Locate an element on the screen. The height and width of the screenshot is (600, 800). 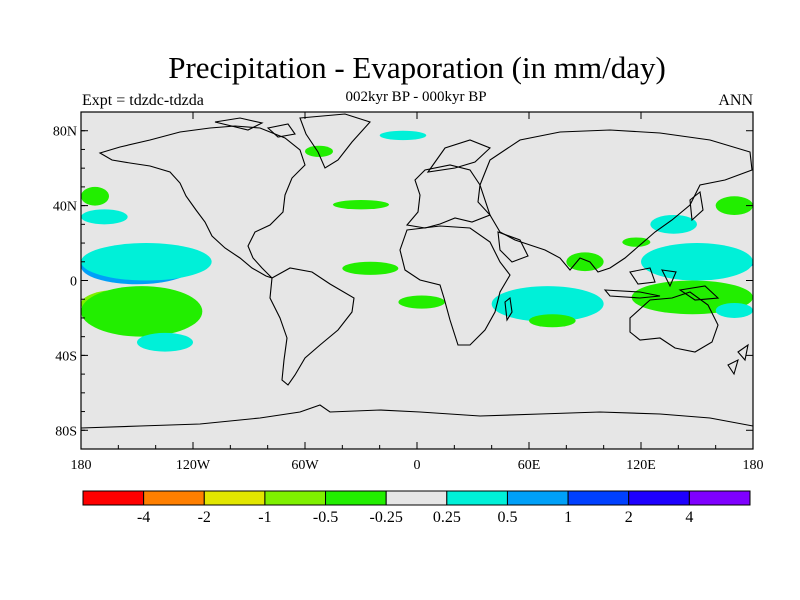
season-label: ANN is located at coordinates (735, 100).